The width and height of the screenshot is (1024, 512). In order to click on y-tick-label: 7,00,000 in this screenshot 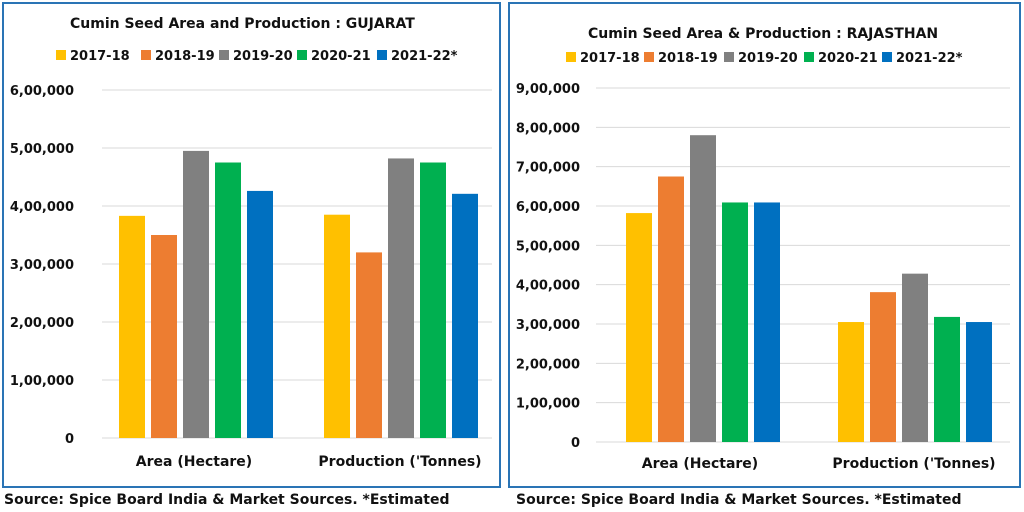, I will do `click(548, 168)`.